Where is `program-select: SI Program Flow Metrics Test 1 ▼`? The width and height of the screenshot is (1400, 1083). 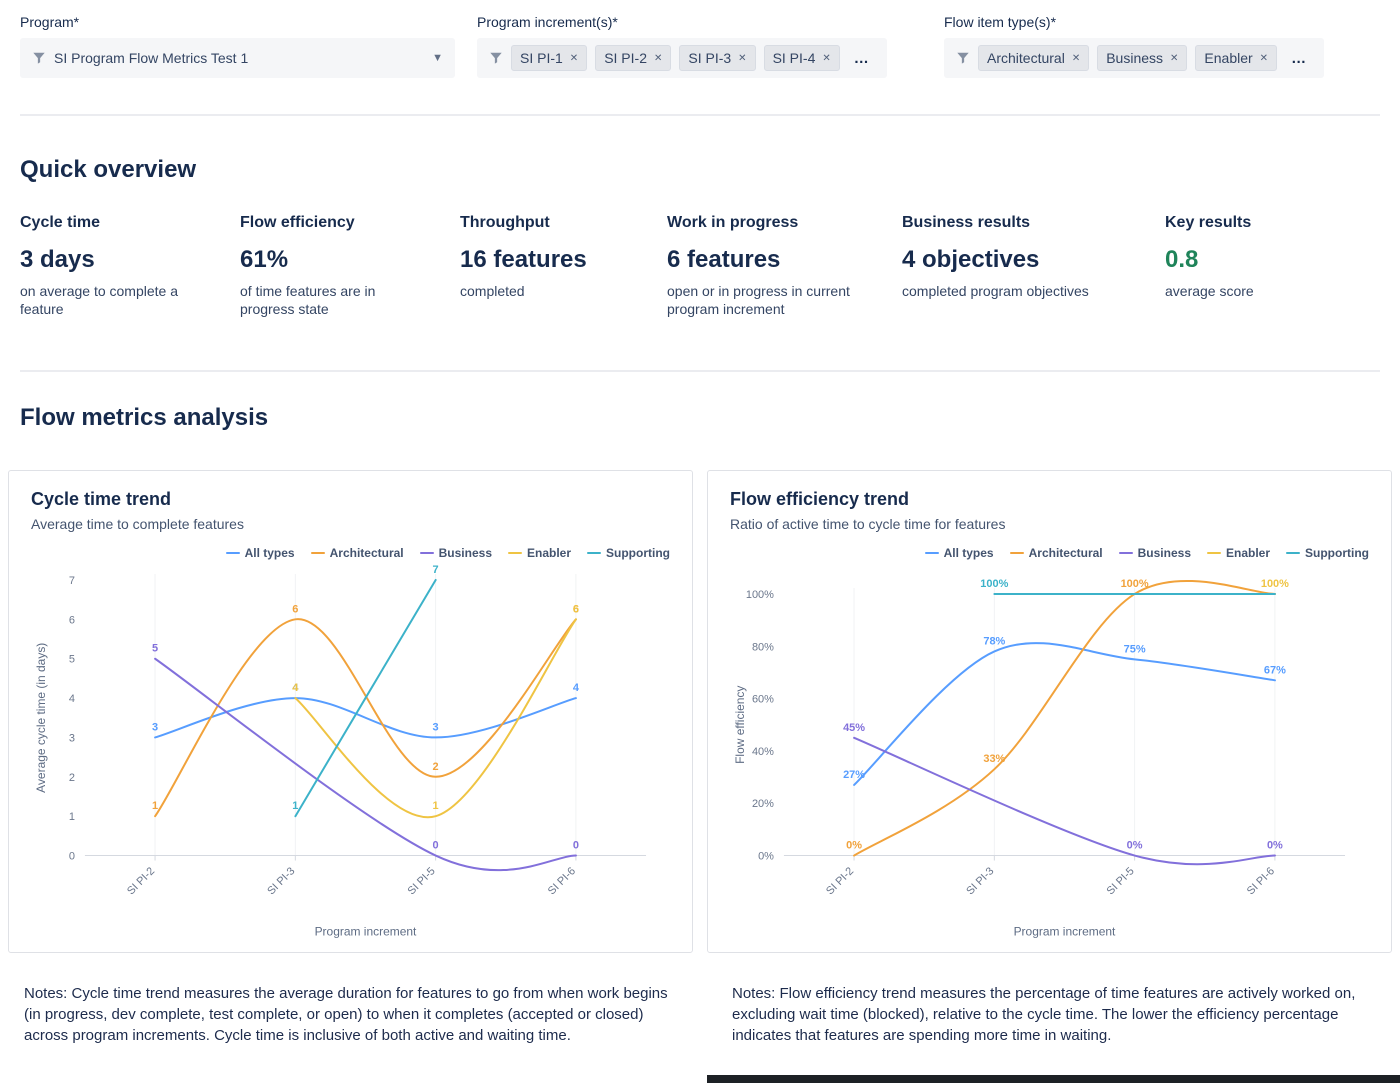 program-select: SI Program Flow Metrics Test 1 ▼ is located at coordinates (237, 58).